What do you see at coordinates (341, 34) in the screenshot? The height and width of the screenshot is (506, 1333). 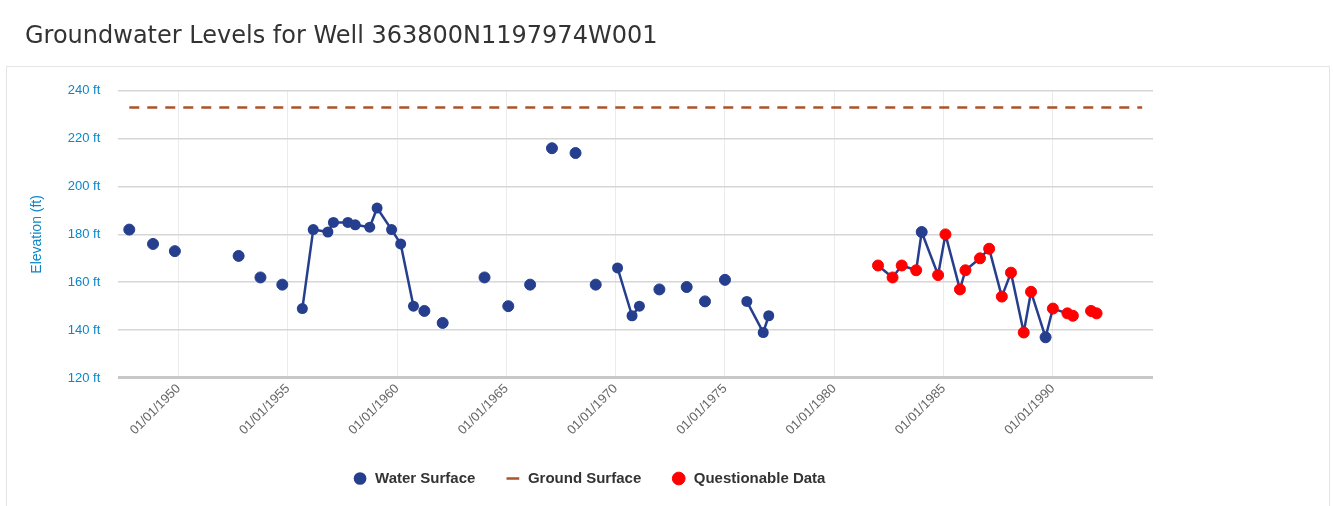 I see `chart-title: Groundwater Levels for Well 363800N1197974W001` at bounding box center [341, 34].